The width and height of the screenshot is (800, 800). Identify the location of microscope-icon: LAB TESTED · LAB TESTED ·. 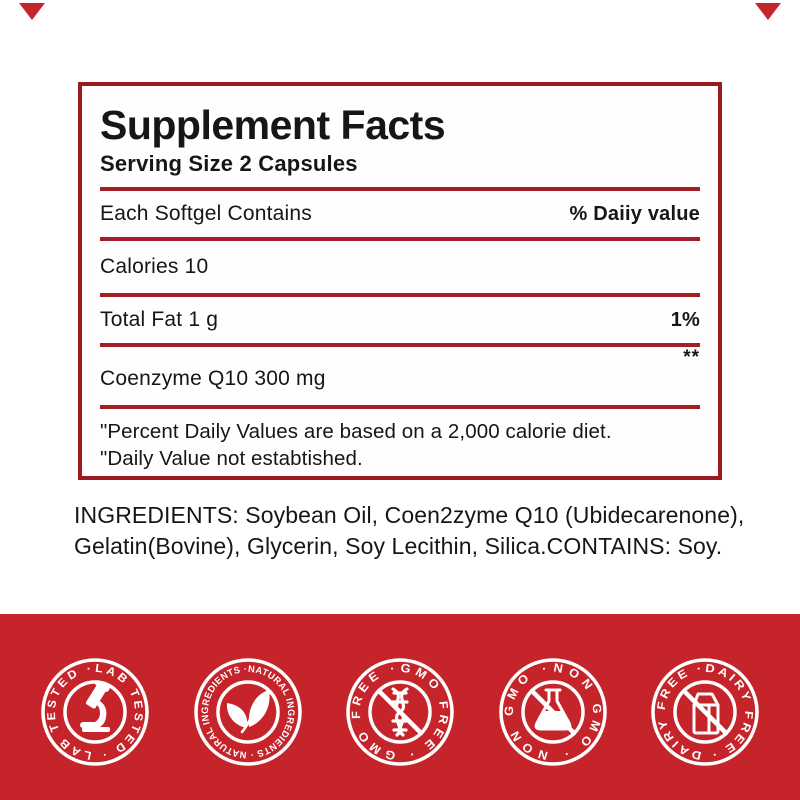
(95, 712).